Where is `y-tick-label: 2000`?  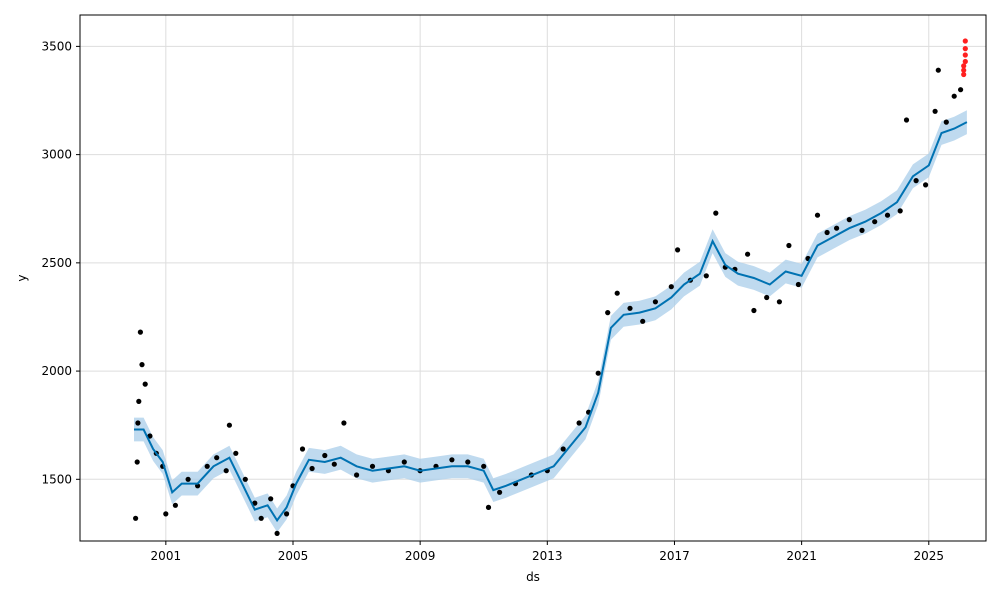
y-tick-label: 2000 is located at coordinates (56, 371).